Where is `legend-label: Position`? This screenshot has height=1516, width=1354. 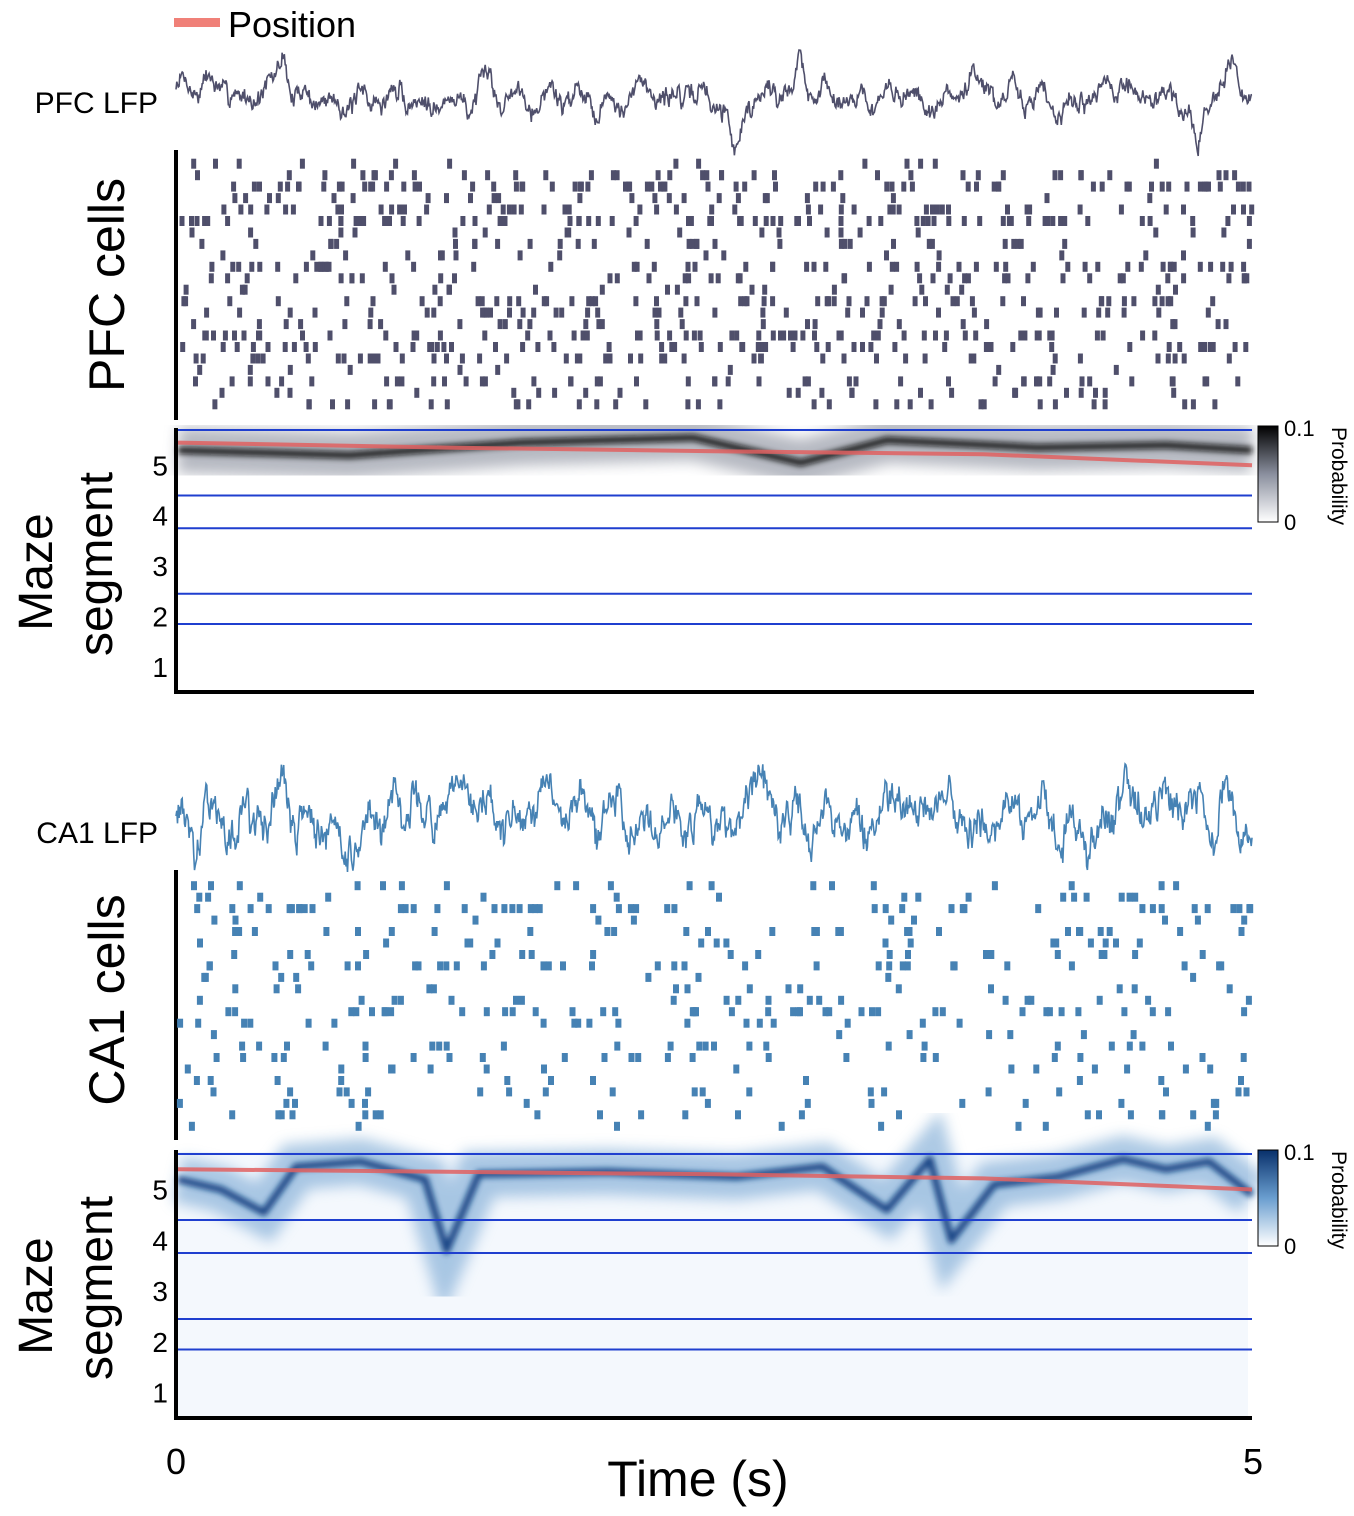
legend-label: Position is located at coordinates (292, 24).